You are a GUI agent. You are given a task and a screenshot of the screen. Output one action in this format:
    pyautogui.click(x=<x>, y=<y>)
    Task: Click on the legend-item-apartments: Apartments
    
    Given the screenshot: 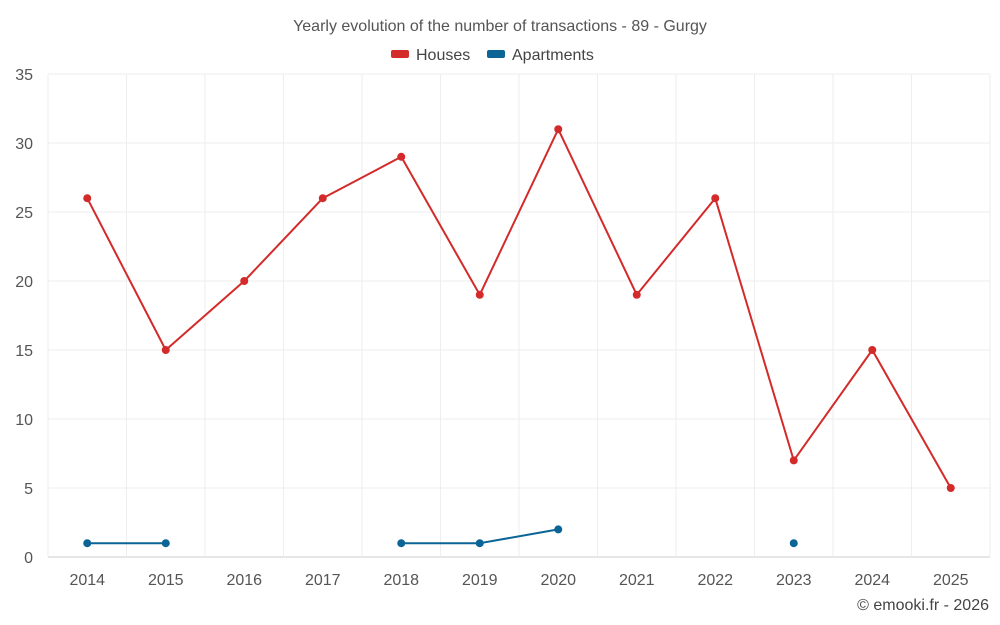 What is the action you would take?
    pyautogui.click(x=540, y=55)
    